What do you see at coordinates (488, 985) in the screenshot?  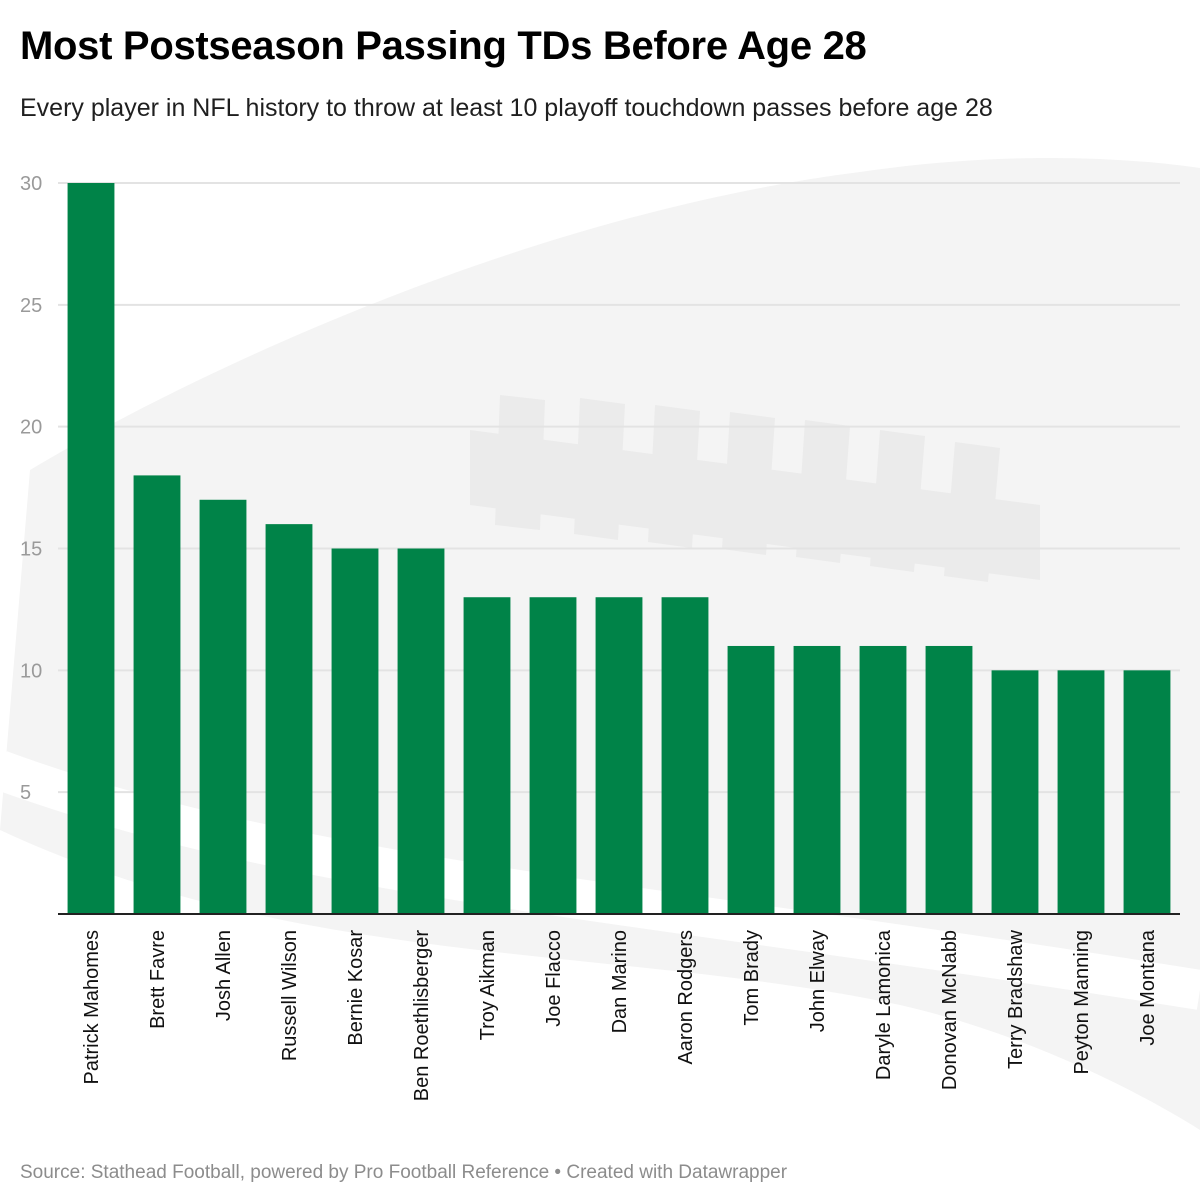 I see `x-category-label: Troy Aikman` at bounding box center [488, 985].